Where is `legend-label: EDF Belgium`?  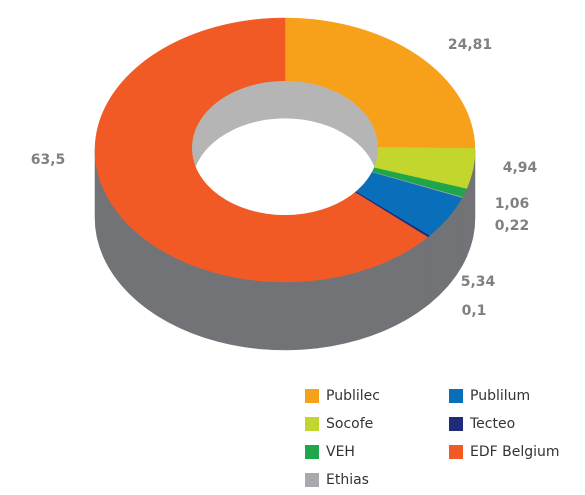 legend-label: EDF Belgium is located at coordinates (515, 452).